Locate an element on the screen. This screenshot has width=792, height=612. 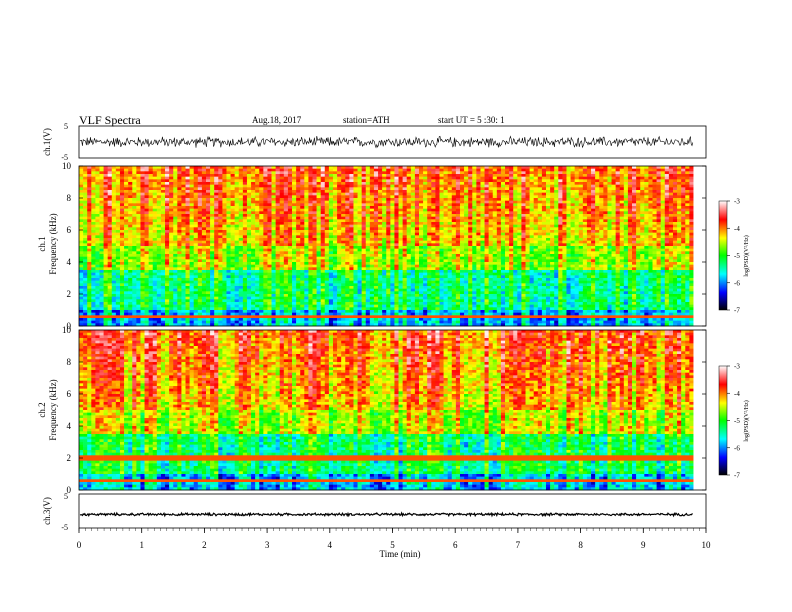
time-tick-label: 6 is located at coordinates (455, 545).